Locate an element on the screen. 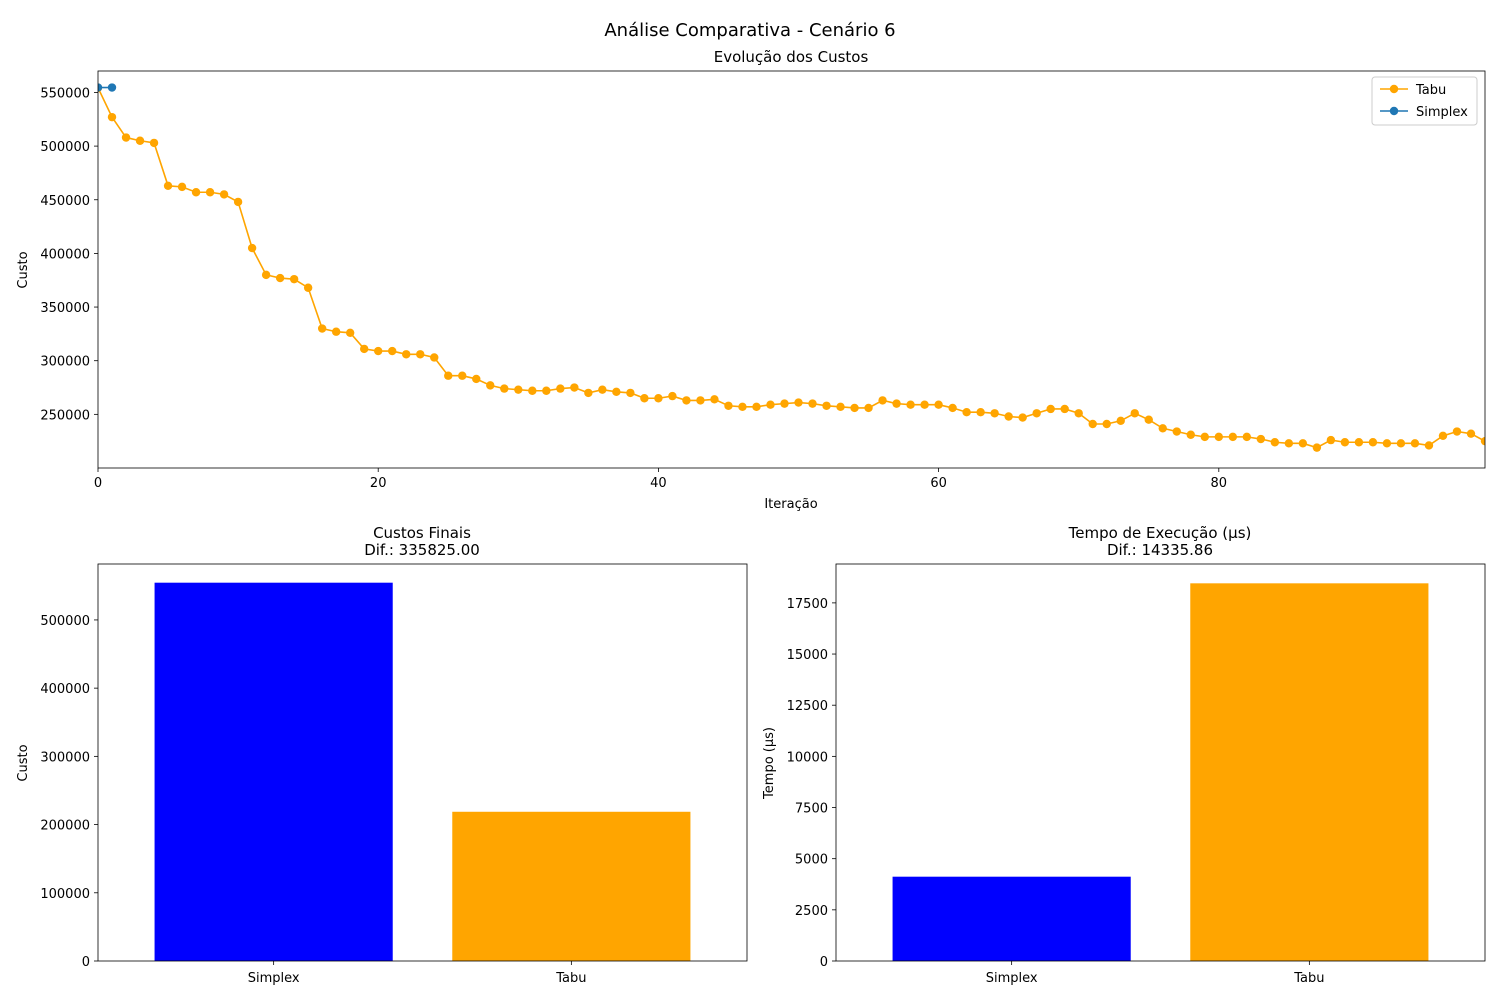  y-tick-label: 2500 is located at coordinates (811, 911).